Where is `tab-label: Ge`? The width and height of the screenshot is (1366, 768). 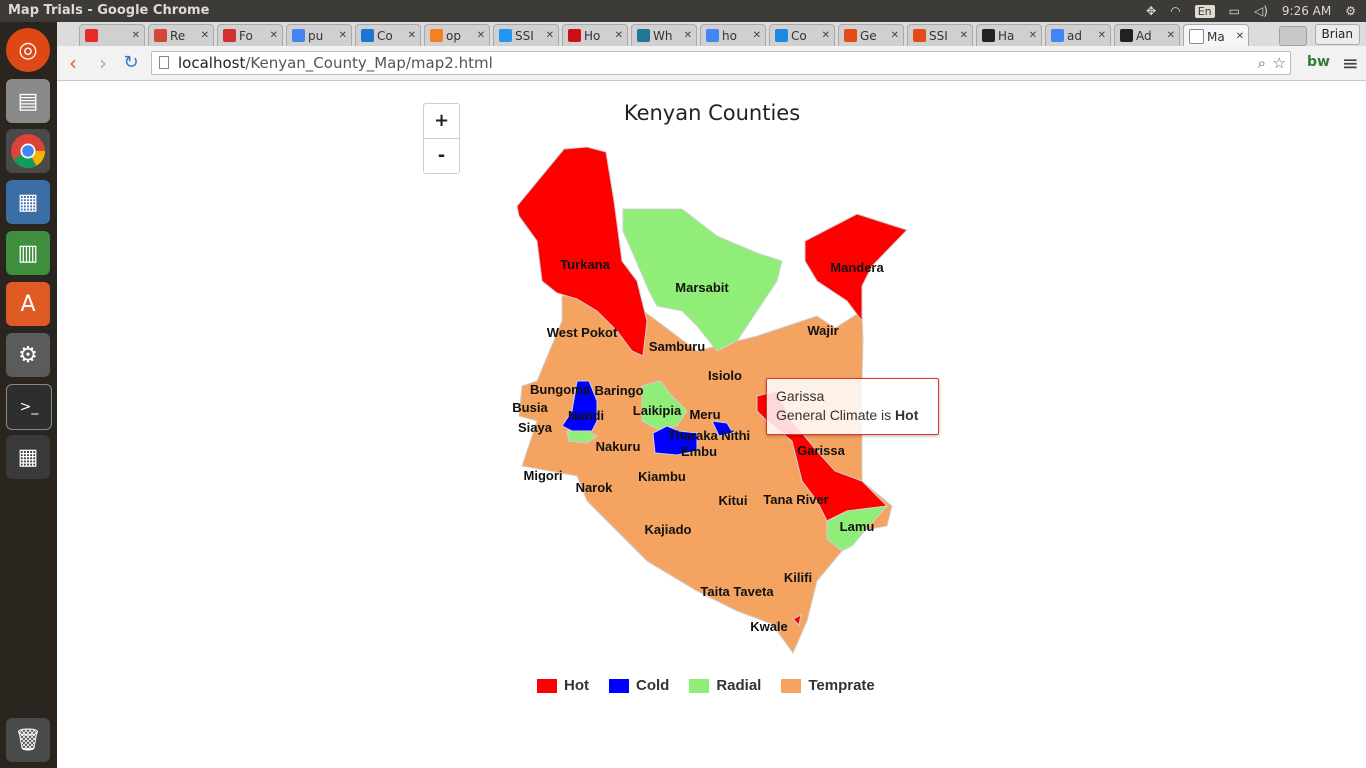
tab-label: Ge is located at coordinates (868, 35).